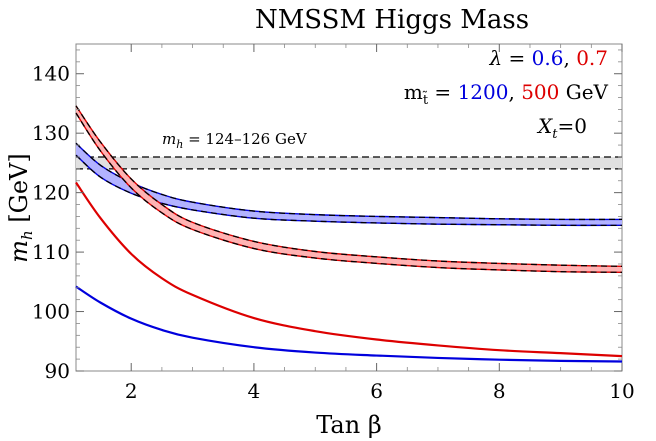  What do you see at coordinates (499, 391) in the screenshot?
I see `x-tick-label-8: 8` at bounding box center [499, 391].